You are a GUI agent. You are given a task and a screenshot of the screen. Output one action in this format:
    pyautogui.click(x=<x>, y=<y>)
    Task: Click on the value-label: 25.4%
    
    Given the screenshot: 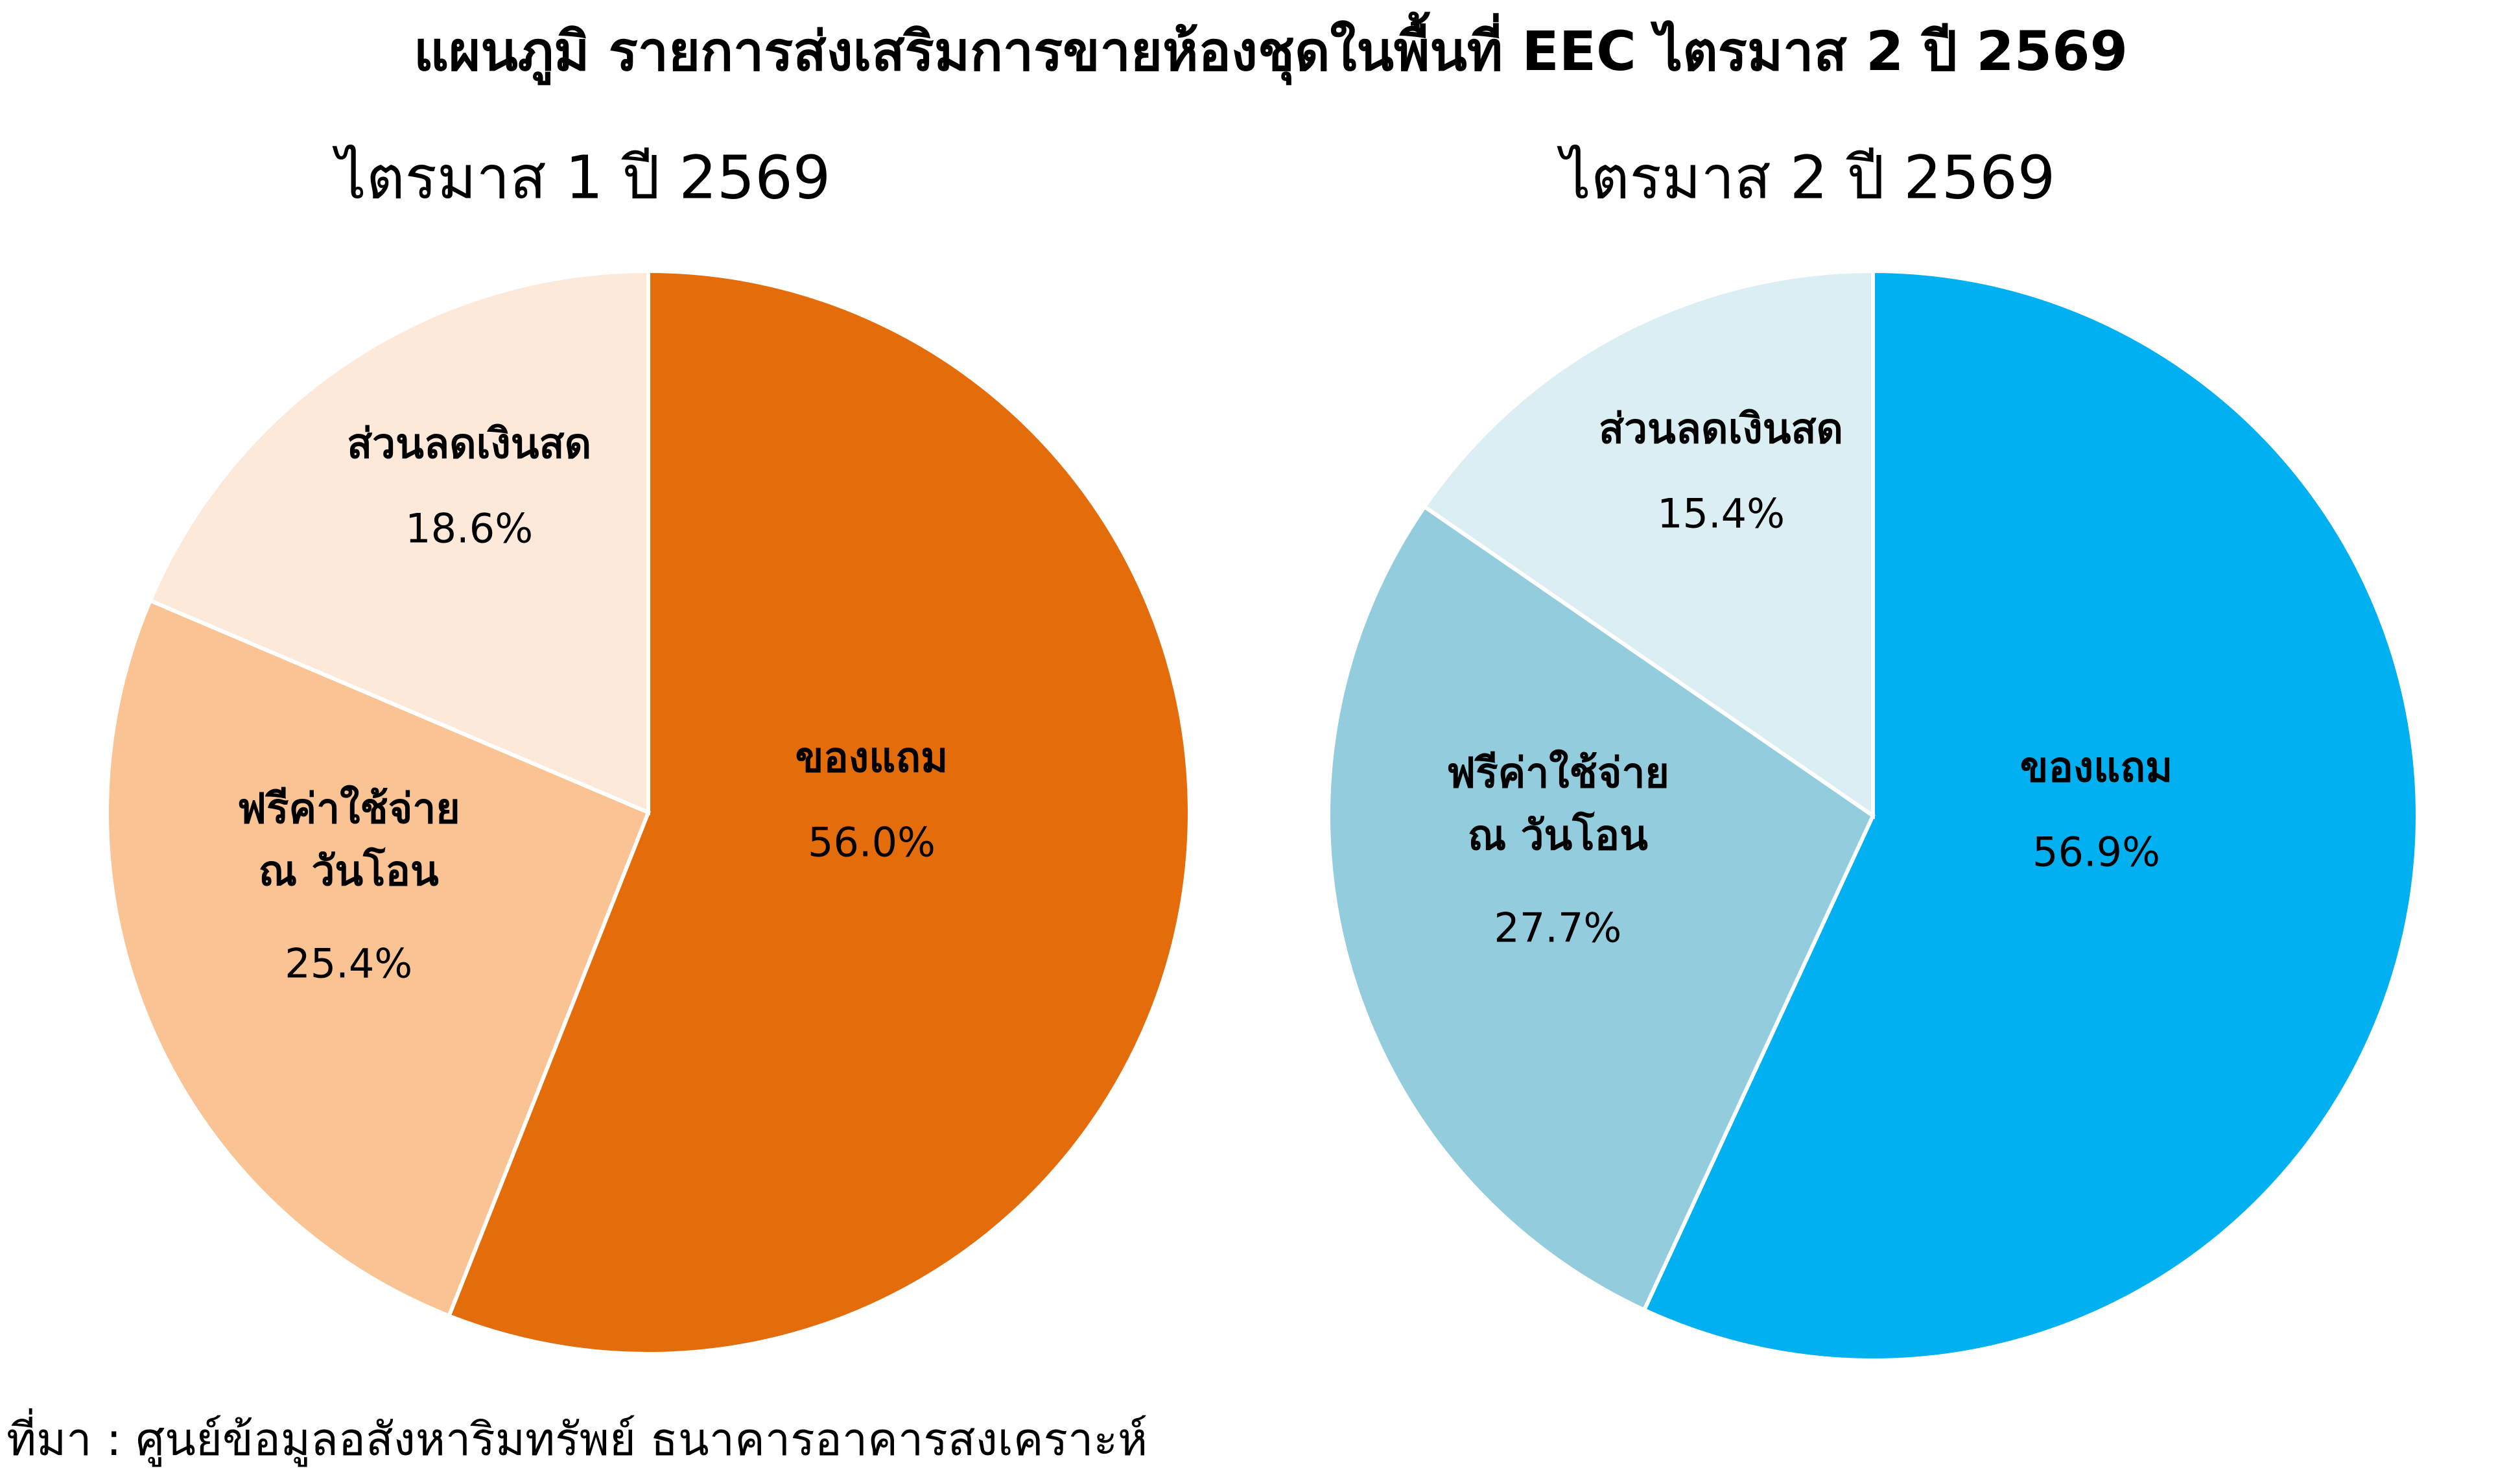 What is the action you would take?
    pyautogui.click(x=349, y=964)
    